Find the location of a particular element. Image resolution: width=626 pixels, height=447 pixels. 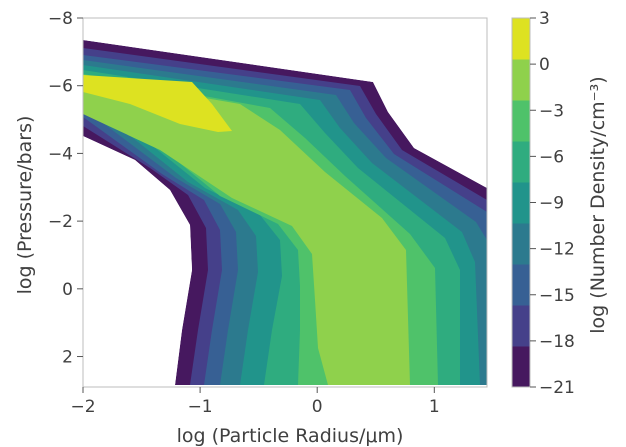

colorbar-tick-label: −21 is located at coordinates (557, 388).